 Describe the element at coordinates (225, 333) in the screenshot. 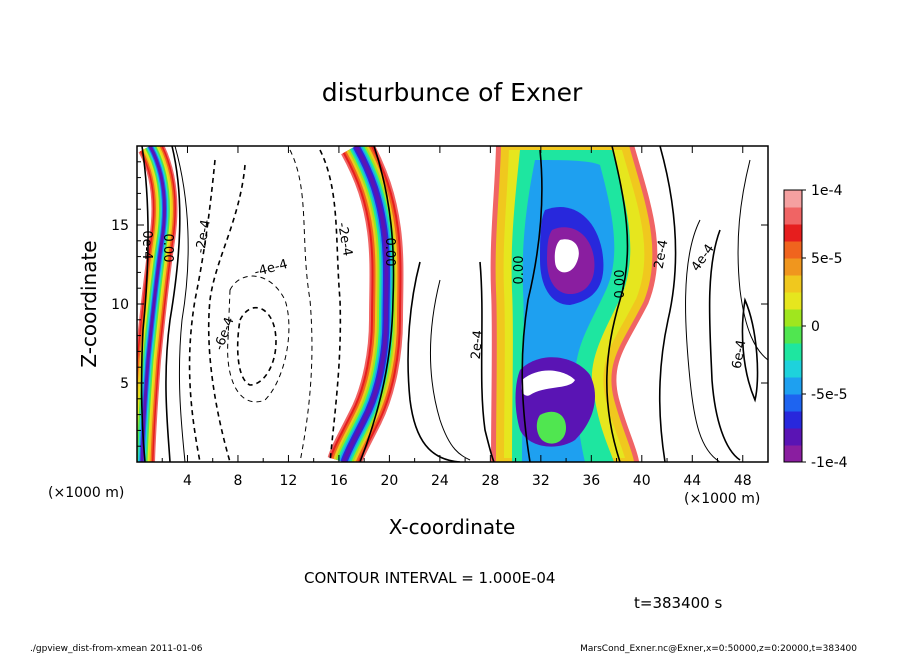

I see `contour-label: -6e-4` at that location.